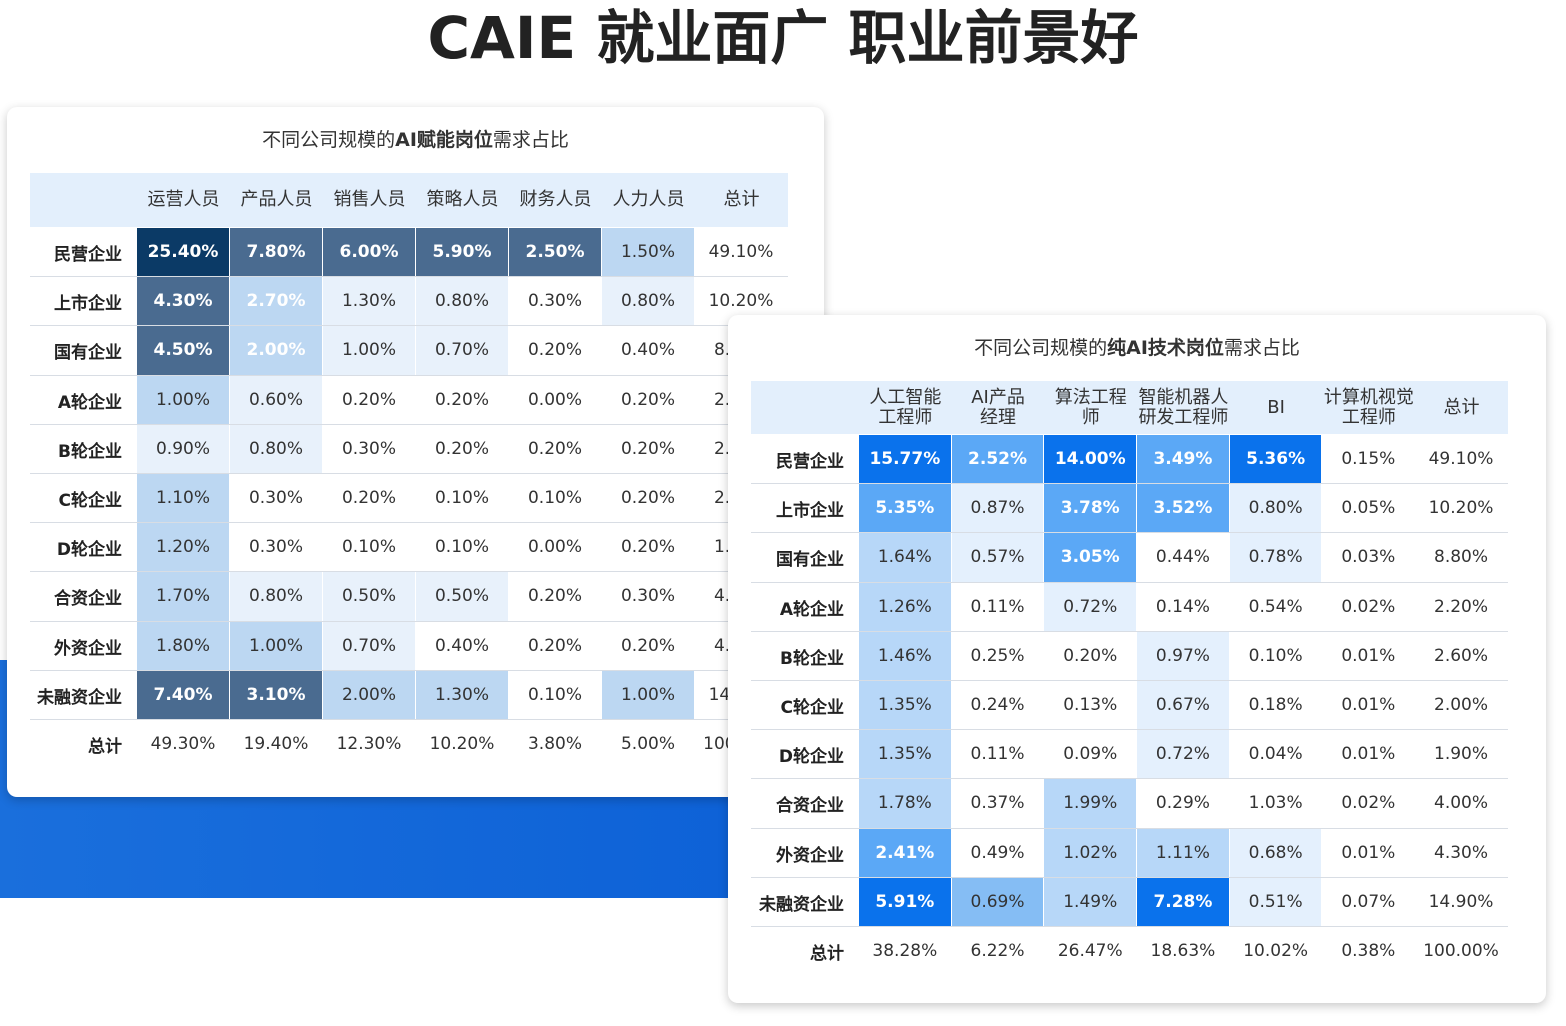 The height and width of the screenshot is (1026, 1566). What do you see at coordinates (905, 397) in the screenshot?
I see `column-header-line: 人工智能` at bounding box center [905, 397].